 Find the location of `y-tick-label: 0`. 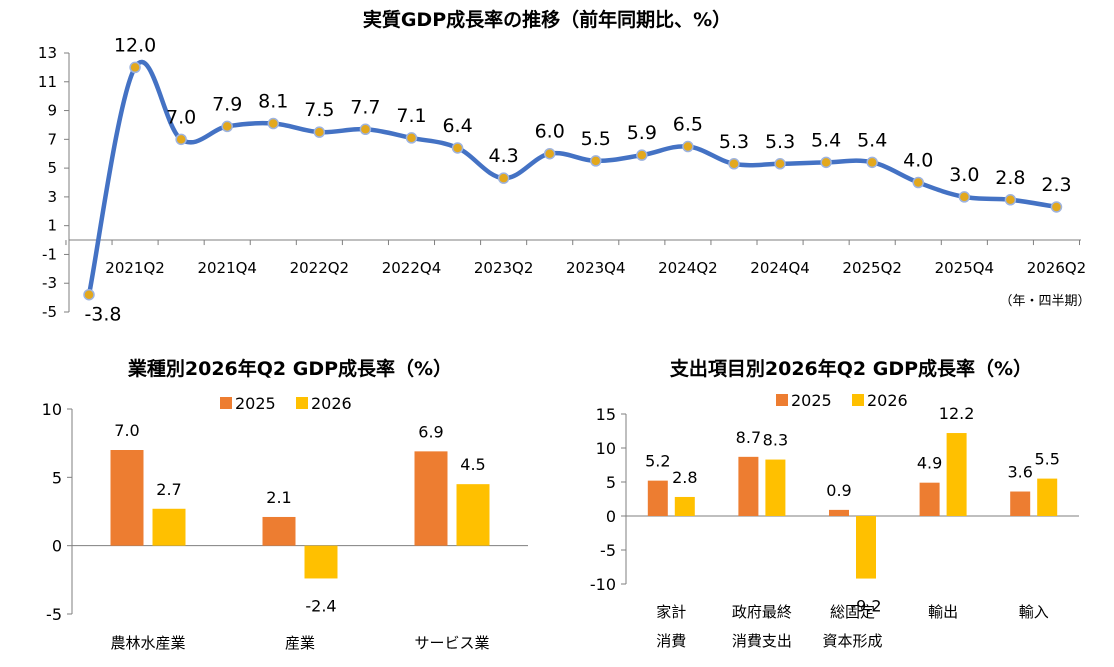

y-tick-label: 0 is located at coordinates (611, 516).